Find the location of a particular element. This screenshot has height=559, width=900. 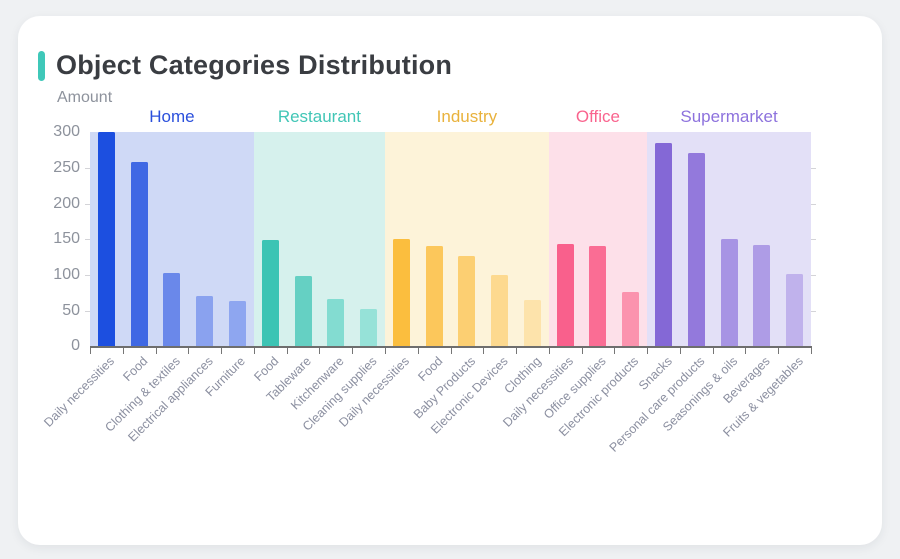

bar-supermarket-beverages is located at coordinates (762, 296).